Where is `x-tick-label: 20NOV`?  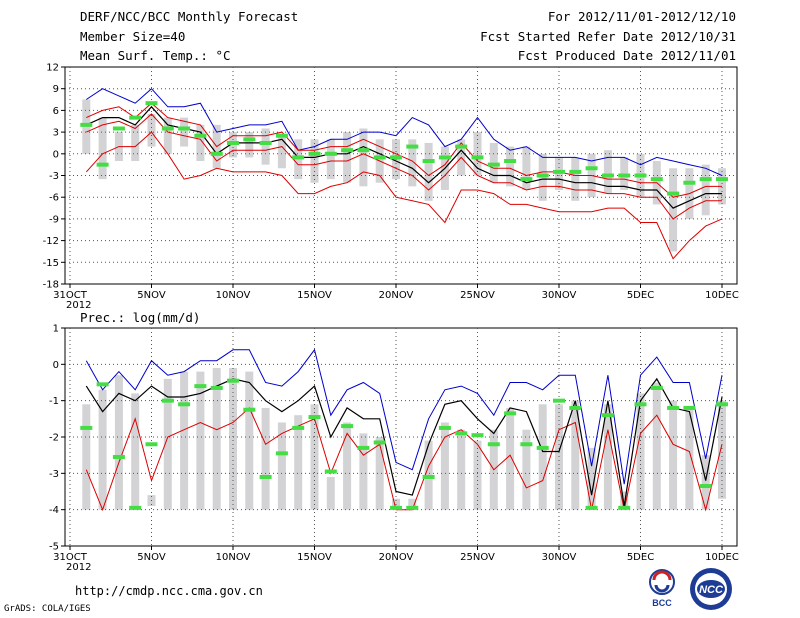
x-tick-label: 20NOV is located at coordinates (396, 557).